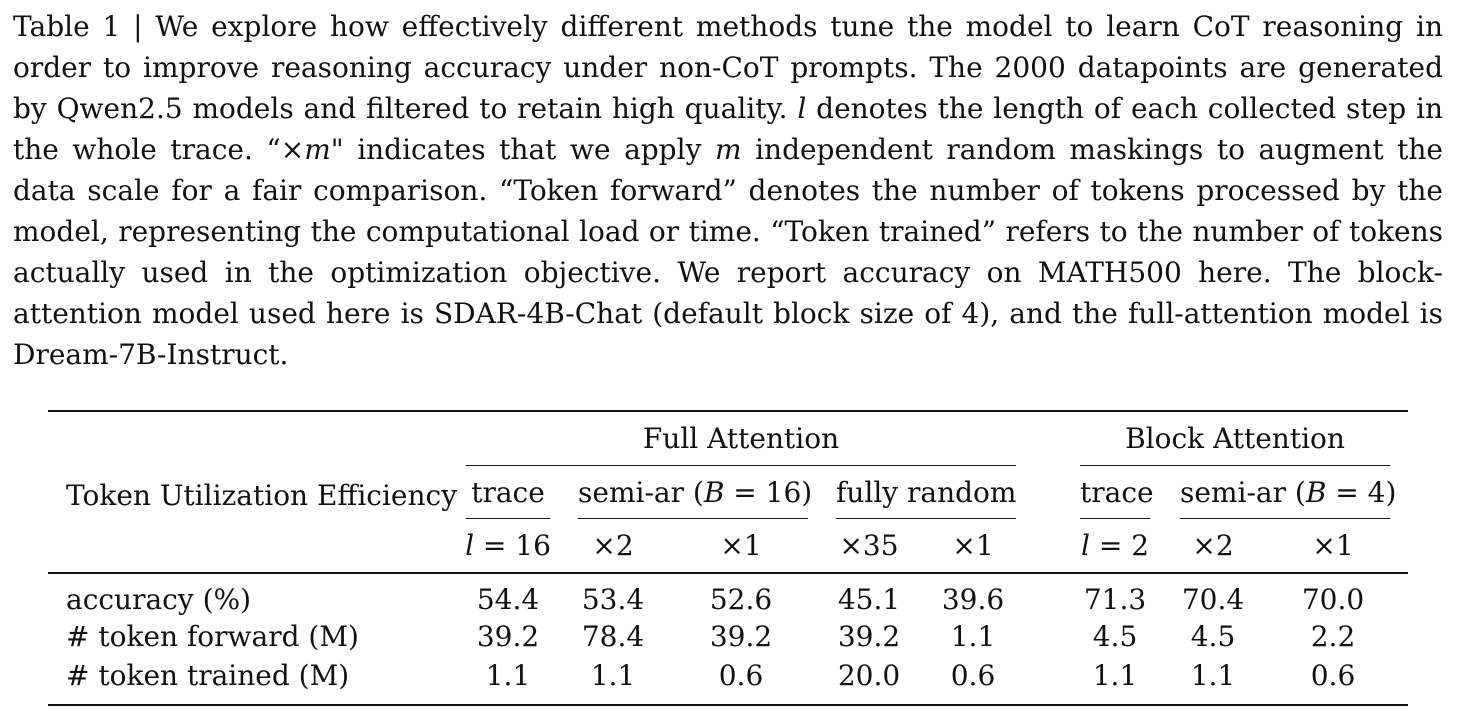  I want to click on setting-block-semi-x1: ×1, so click(1333, 545).